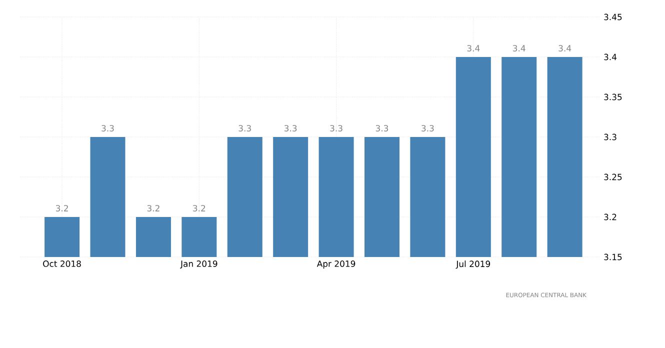 This screenshot has height=348, width=665. What do you see at coordinates (336, 264) in the screenshot?
I see `x-tick-label: Apr 2019` at bounding box center [336, 264].